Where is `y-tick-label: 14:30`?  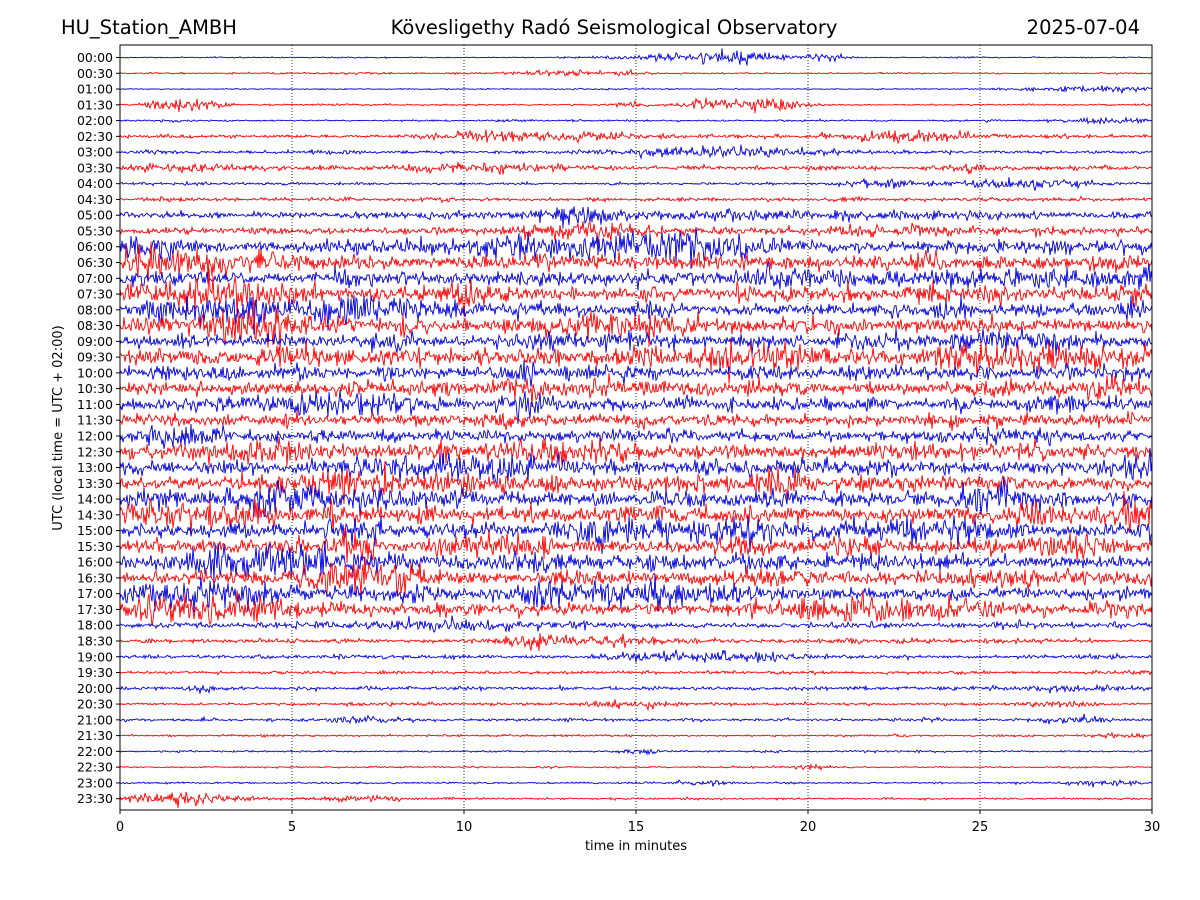 y-tick-label: 14:30 is located at coordinates (95, 514).